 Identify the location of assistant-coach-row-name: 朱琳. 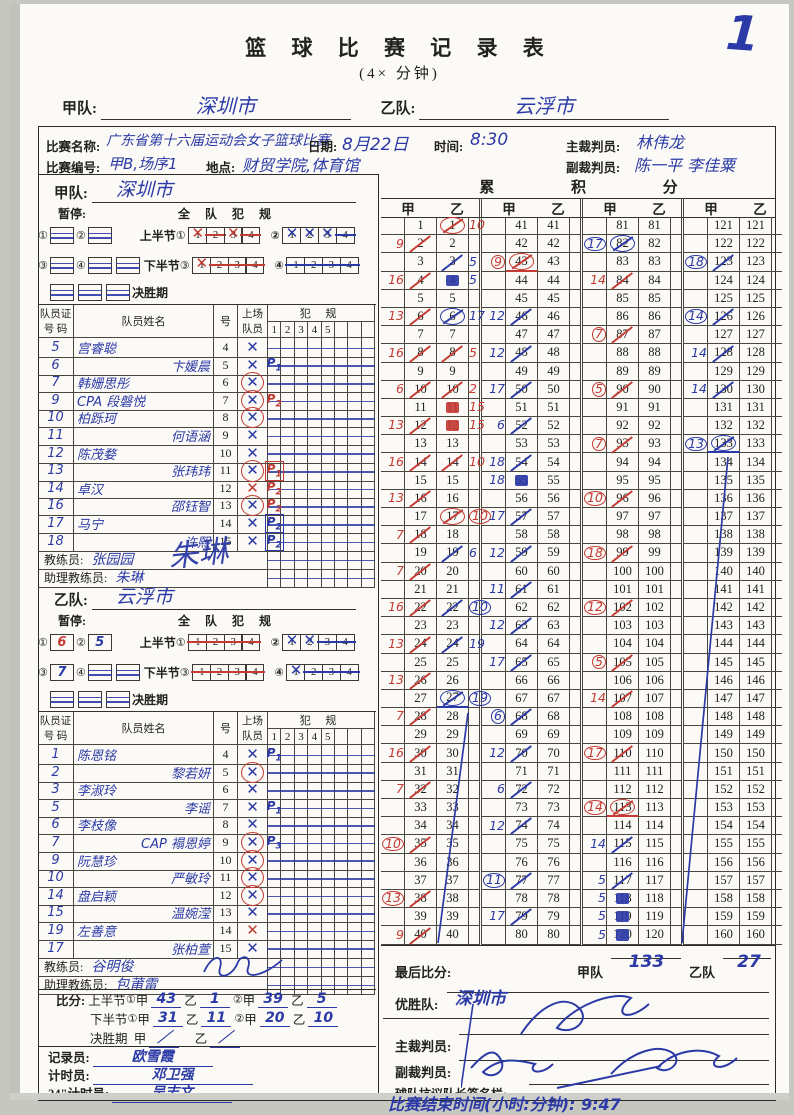
(129, 578).